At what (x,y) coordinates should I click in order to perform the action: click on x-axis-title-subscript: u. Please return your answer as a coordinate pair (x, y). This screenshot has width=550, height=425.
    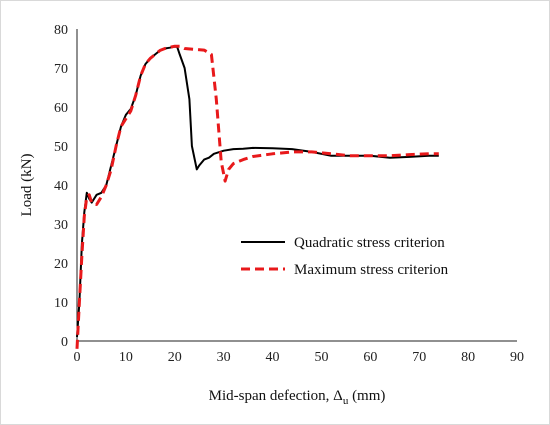
    Looking at the image, I should click on (346, 401).